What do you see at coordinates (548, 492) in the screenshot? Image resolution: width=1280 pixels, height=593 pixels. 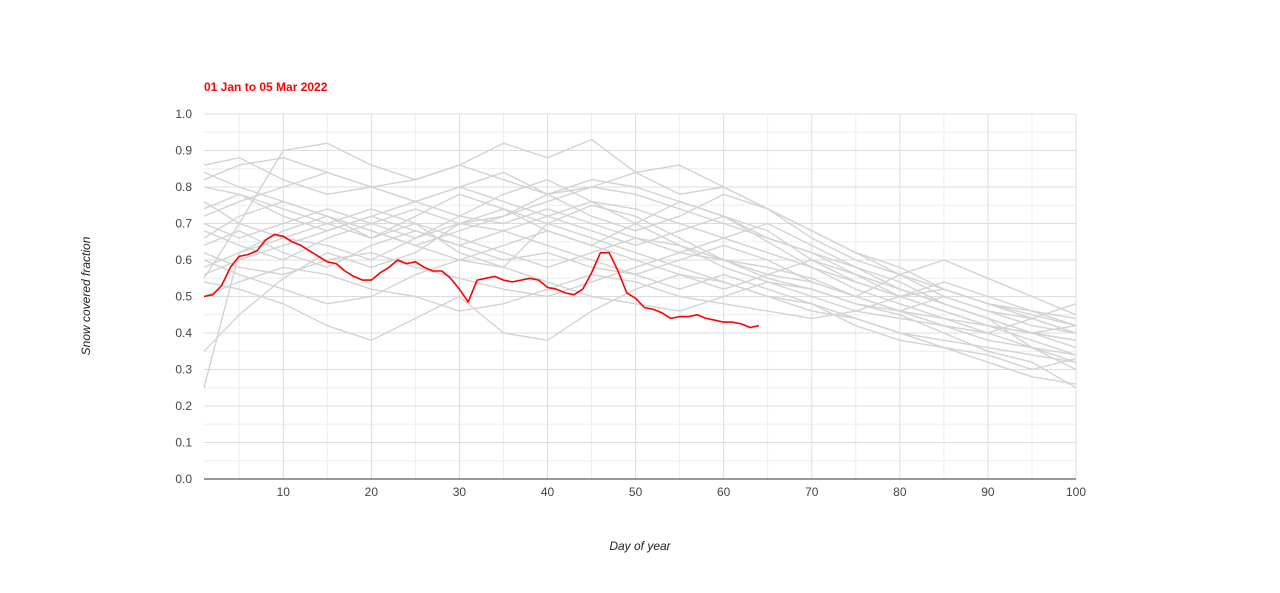 I see `x-tick-label: 40` at bounding box center [548, 492].